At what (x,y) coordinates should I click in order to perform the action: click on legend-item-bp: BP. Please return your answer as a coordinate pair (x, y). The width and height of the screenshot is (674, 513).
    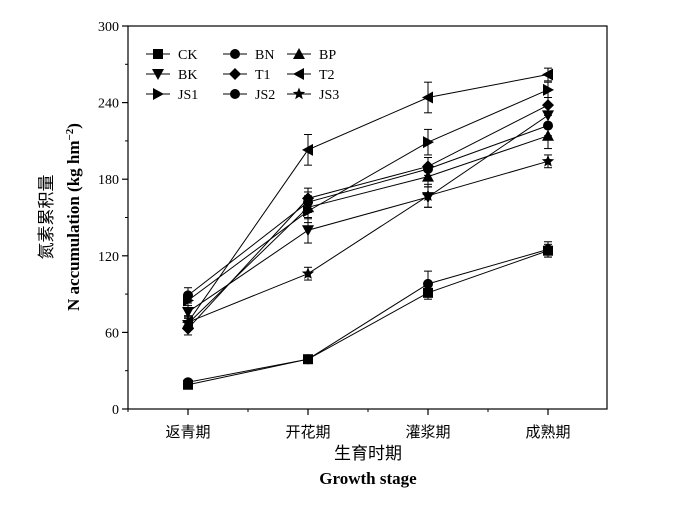
    Looking at the image, I should click on (311, 55).